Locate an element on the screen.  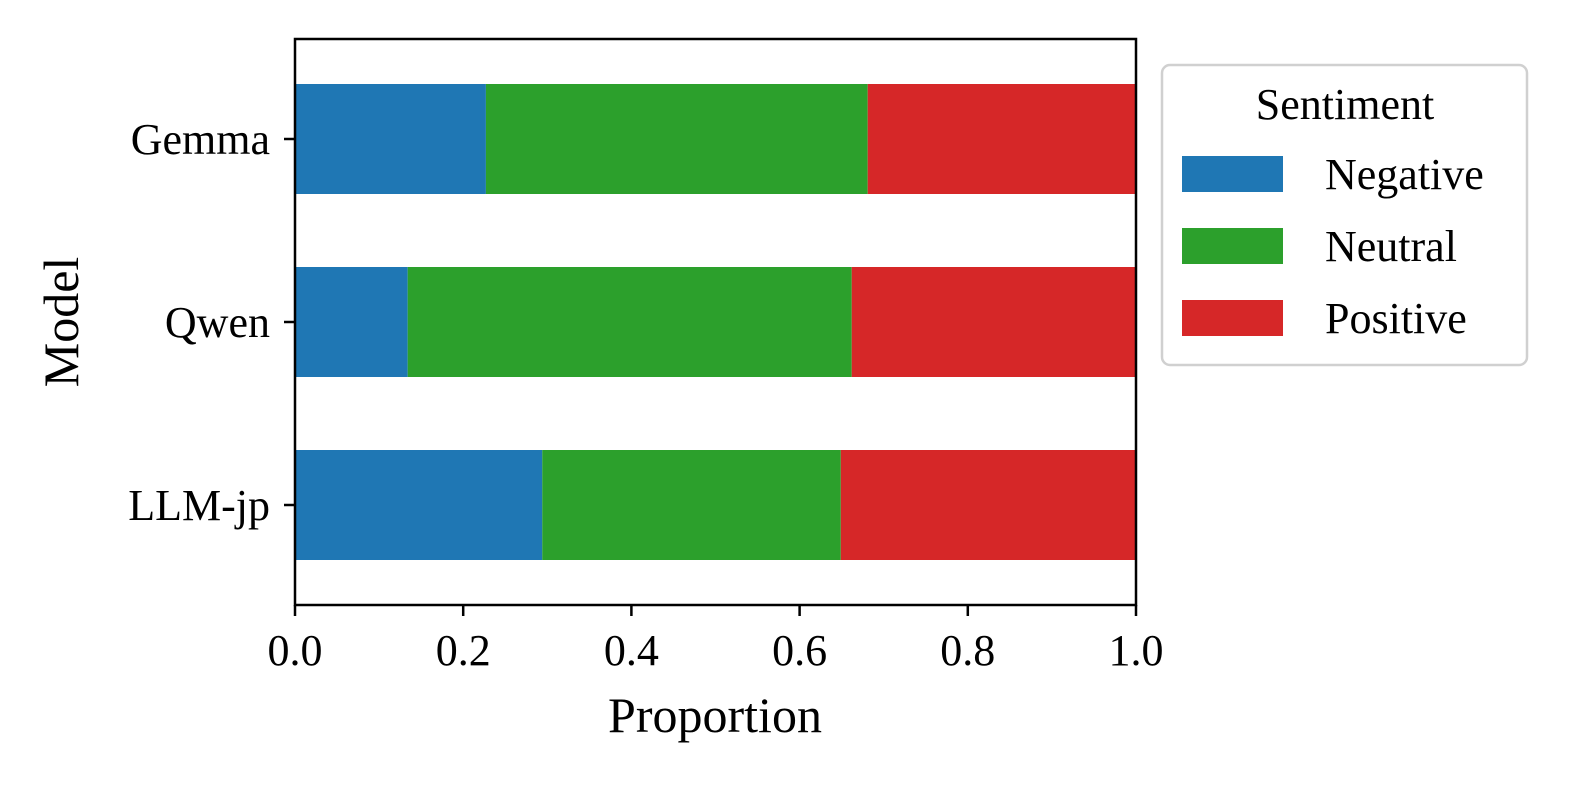
x-tick-label: 0.6 is located at coordinates (799, 650).